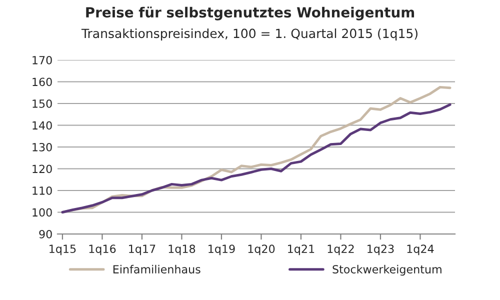 Image resolution: width=500 pixels, height=300 pixels. I want to click on x-tick-label: 1q17, so click(142, 250).